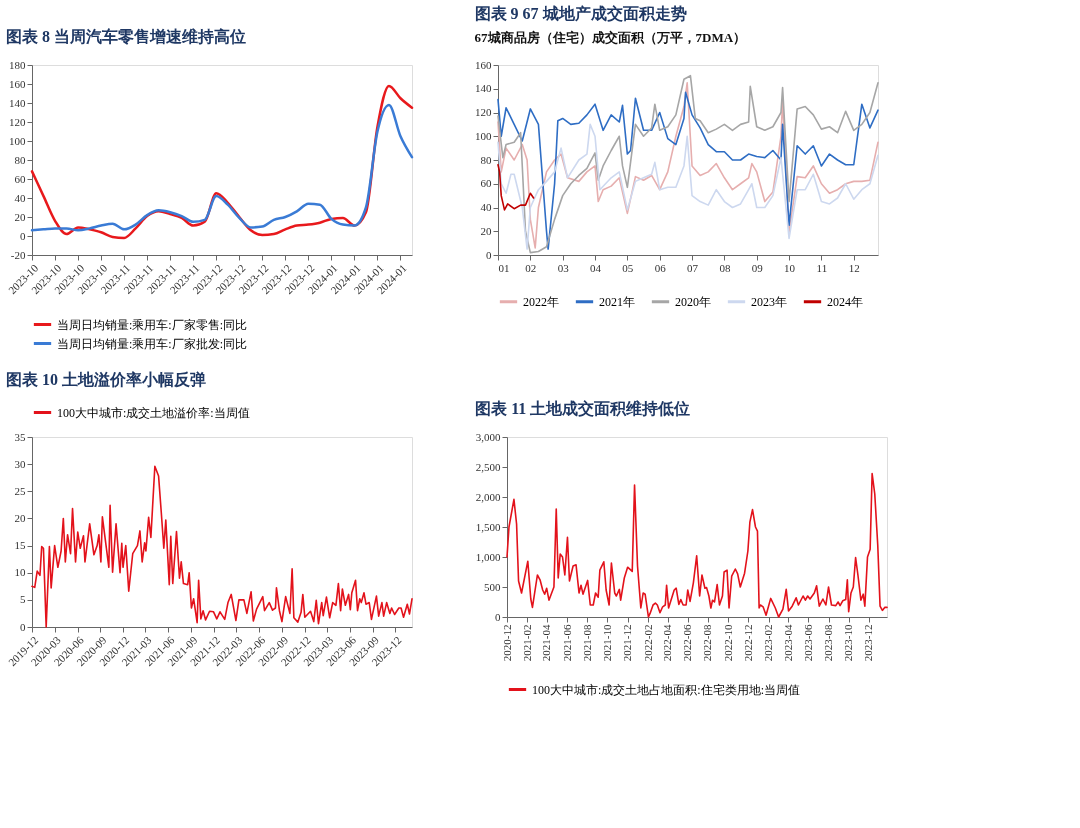 This screenshot has width=1080, height=828. I want to click on y-tick-label: 1,000, so click(488, 556).